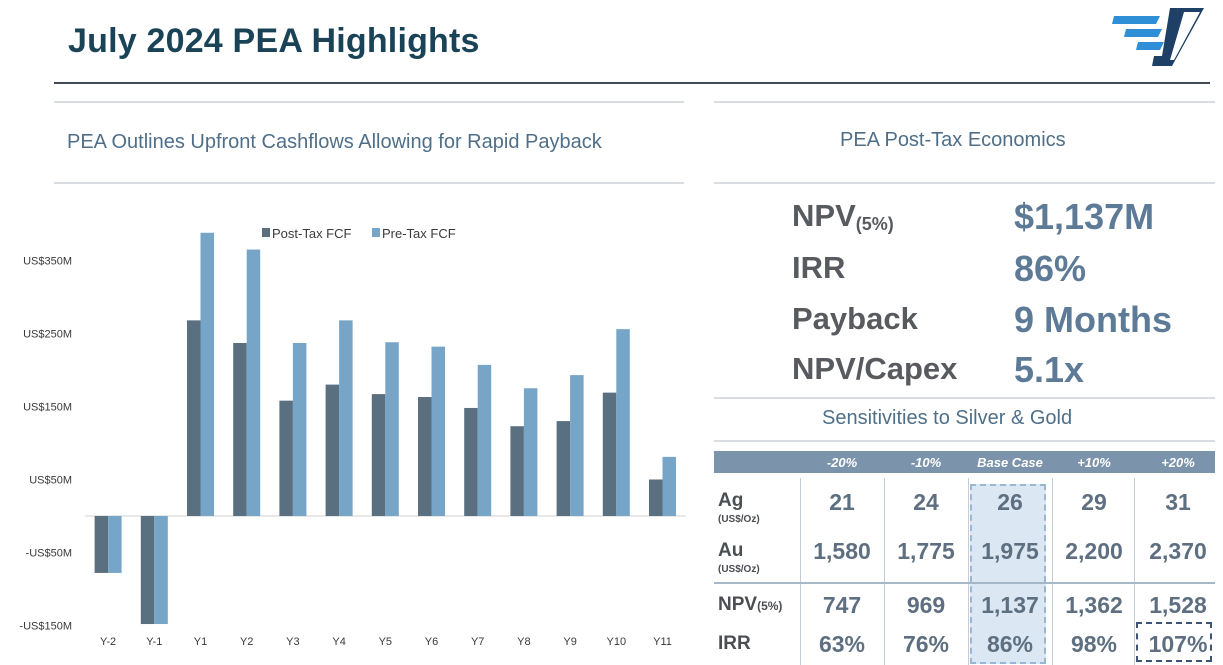 This screenshot has height=665, width=1223. I want to click on bar-post-tax-y7, so click(471, 461).